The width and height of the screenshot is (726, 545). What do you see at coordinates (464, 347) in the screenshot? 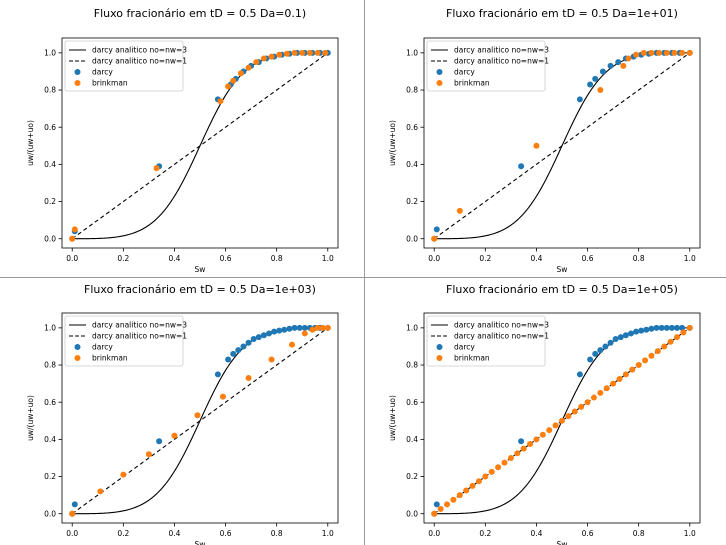
I see `legend-entry-label: darcy` at bounding box center [464, 347].